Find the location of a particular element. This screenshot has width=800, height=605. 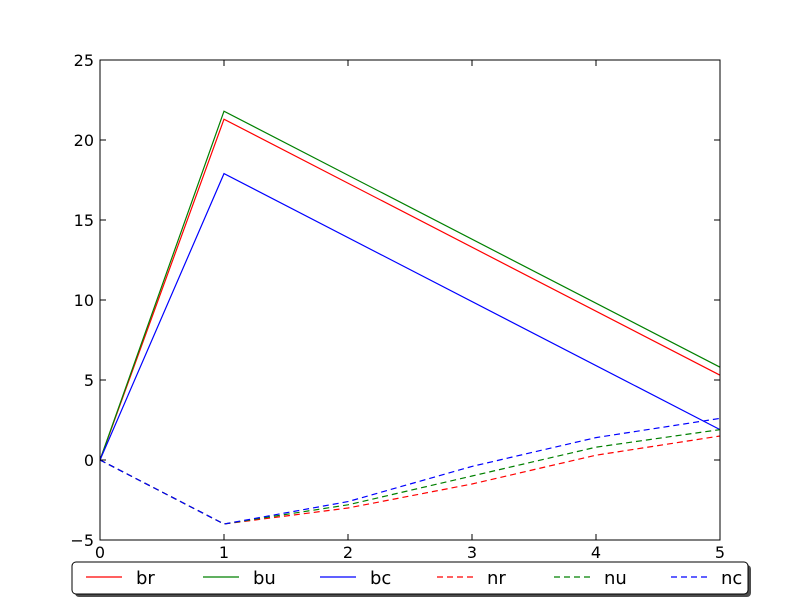

legend-label-br: br is located at coordinates (145, 578).